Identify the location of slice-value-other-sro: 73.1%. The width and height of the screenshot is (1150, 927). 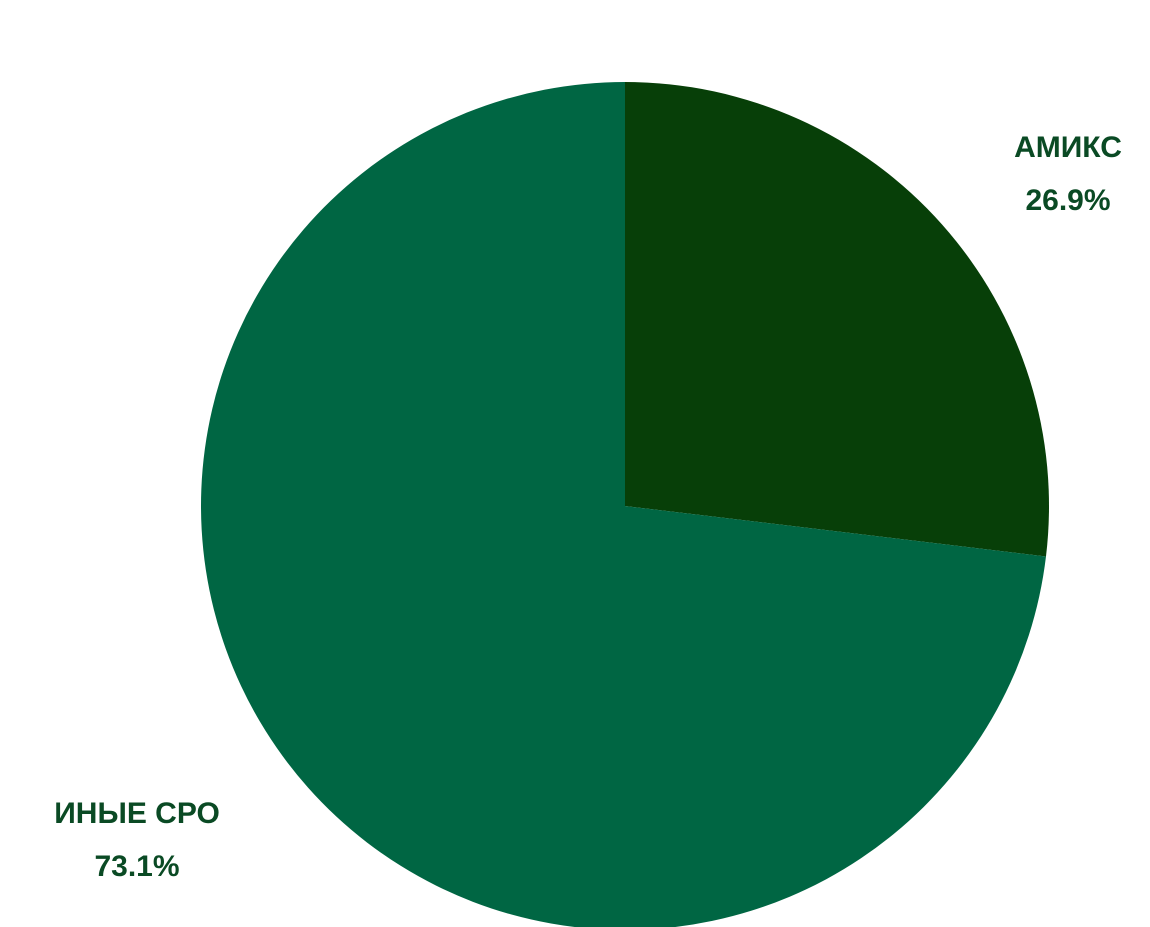
(136, 866).